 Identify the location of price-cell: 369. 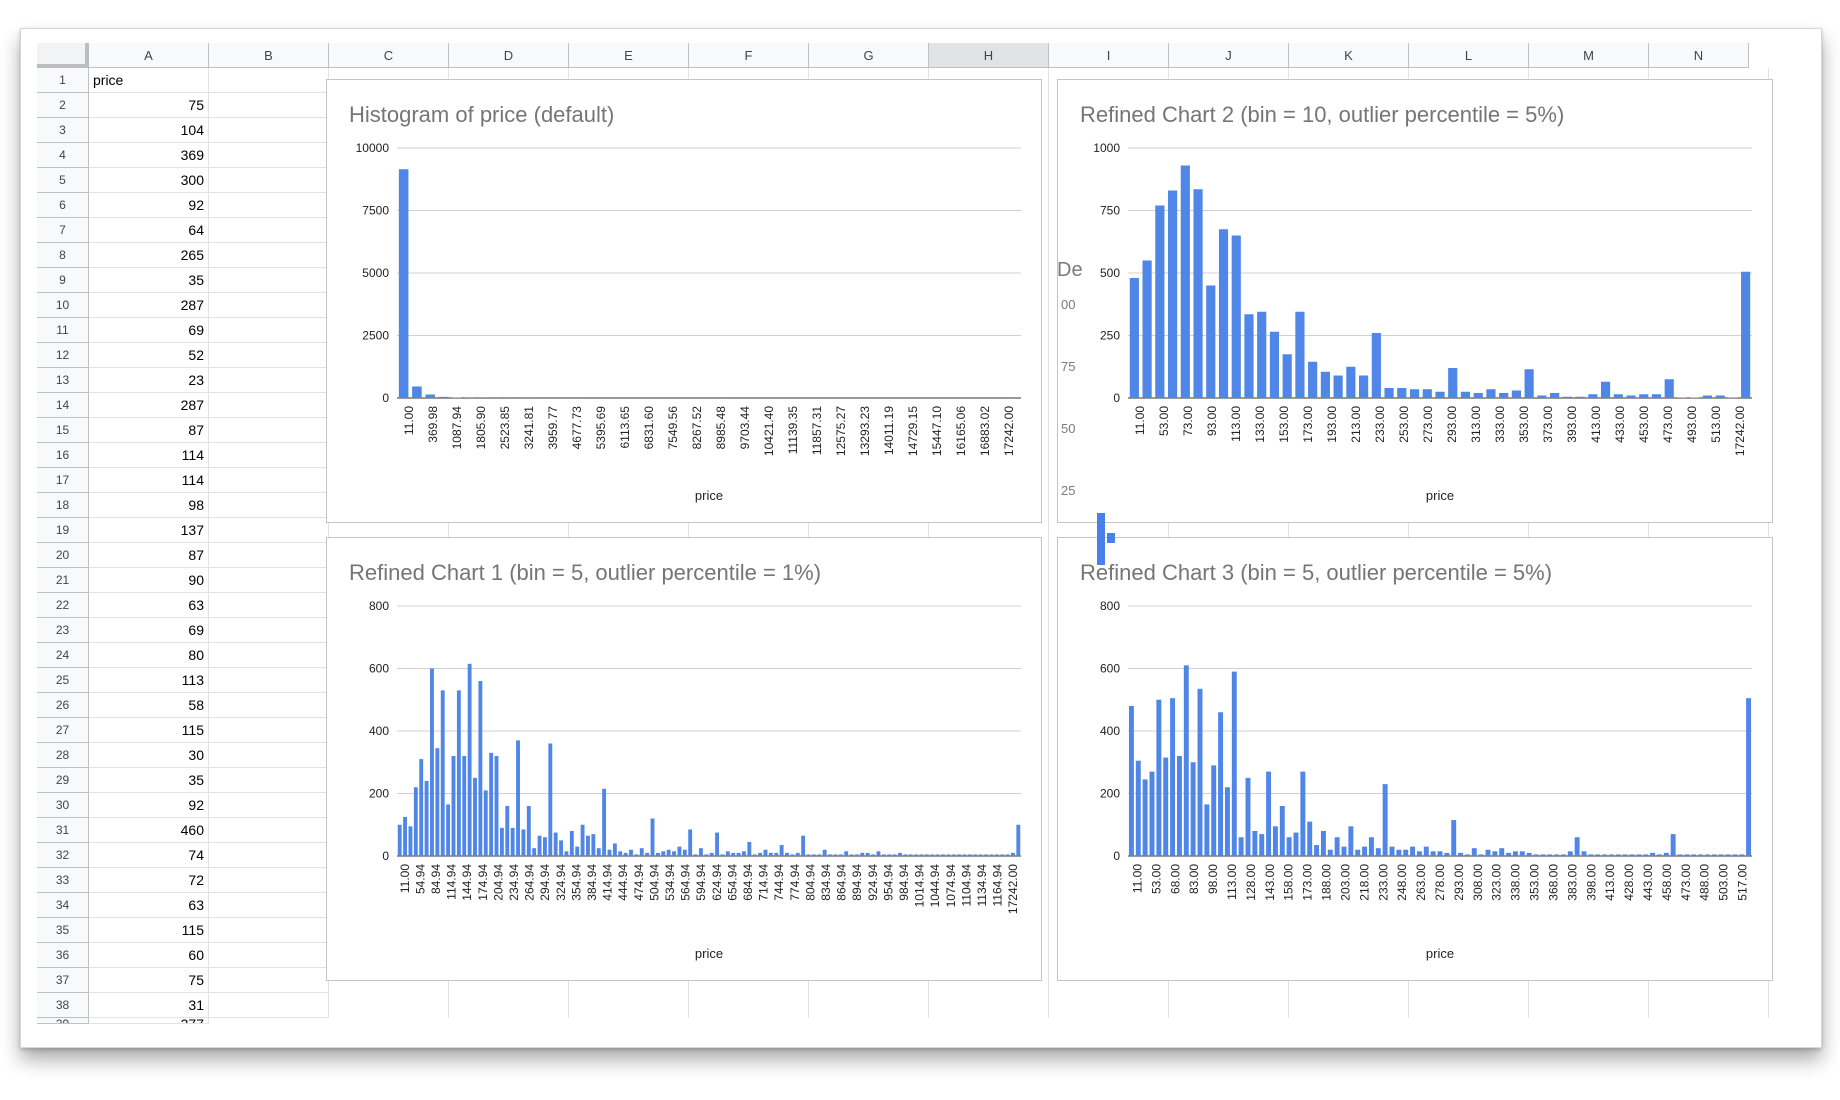
(149, 155).